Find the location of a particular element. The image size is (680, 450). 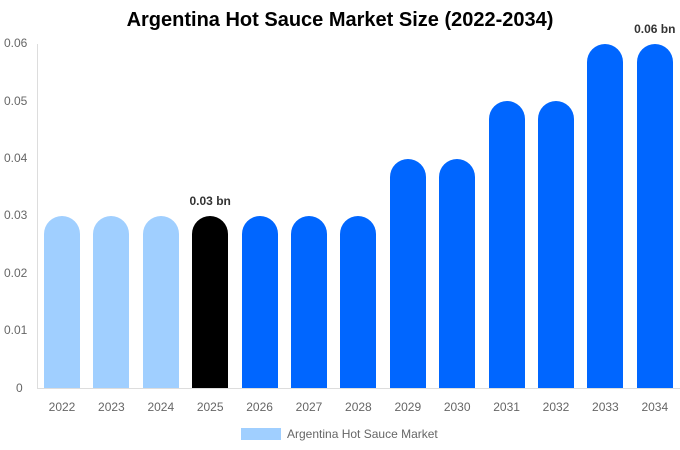

y-tick: 0.03 is located at coordinates (16, 215).